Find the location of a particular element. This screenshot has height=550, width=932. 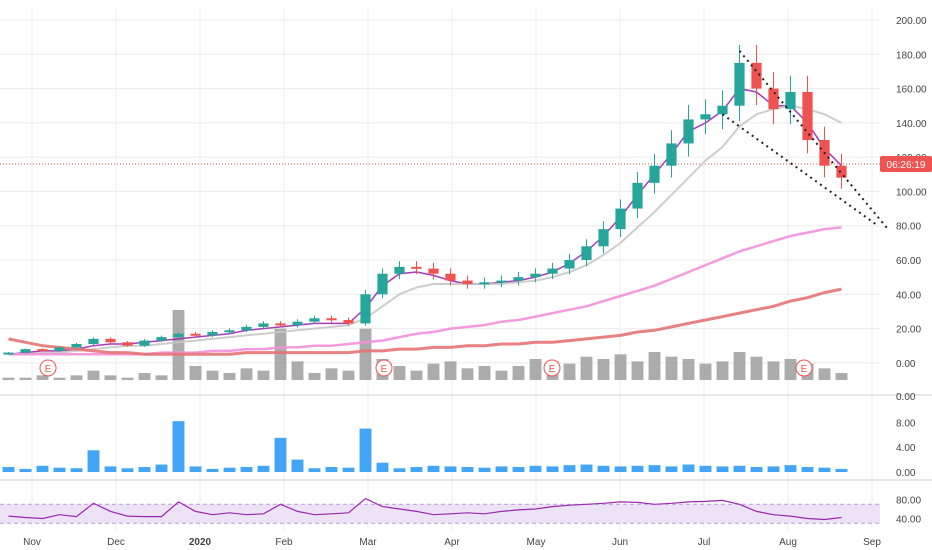

turnover-bars is located at coordinates (425, 446).